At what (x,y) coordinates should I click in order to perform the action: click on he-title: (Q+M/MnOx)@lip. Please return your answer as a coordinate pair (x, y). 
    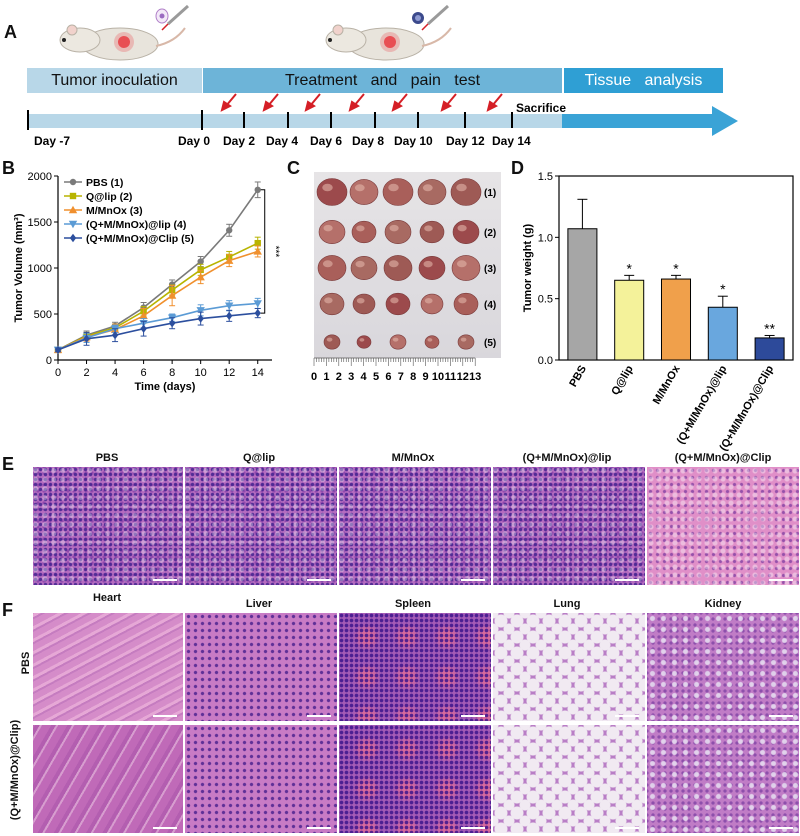
    Looking at the image, I should click on (567, 458).